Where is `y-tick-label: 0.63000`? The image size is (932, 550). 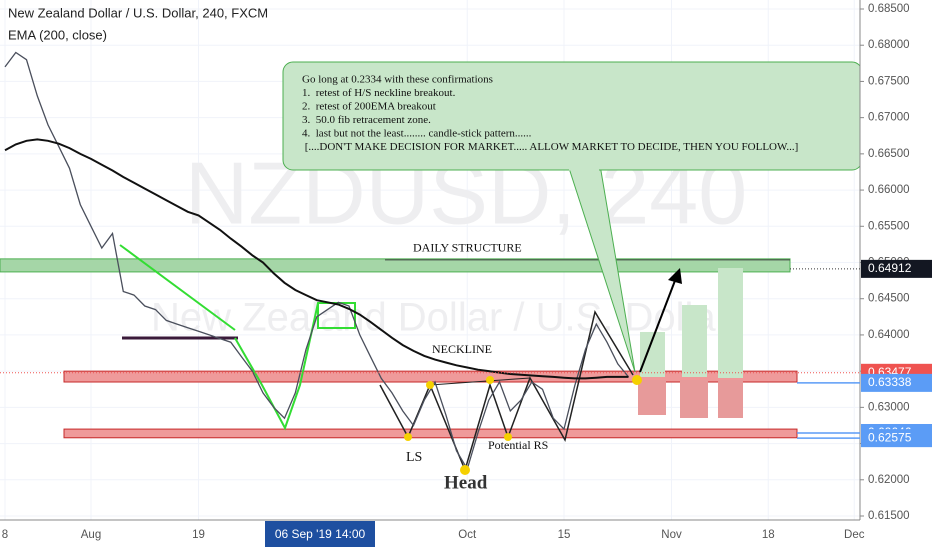 y-tick-label: 0.63000 is located at coordinates (889, 407).